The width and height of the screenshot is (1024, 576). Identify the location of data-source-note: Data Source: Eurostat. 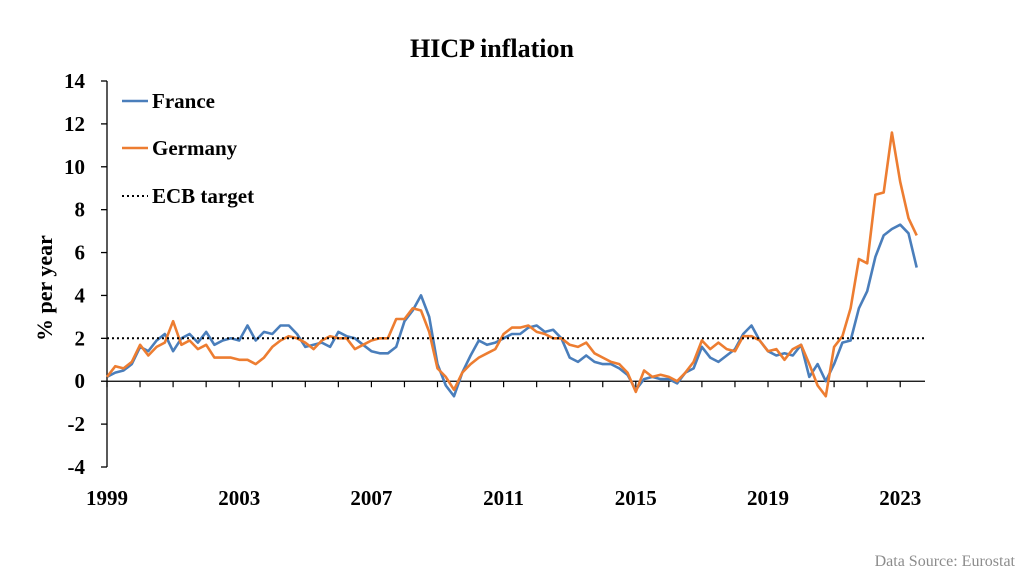
(945, 561).